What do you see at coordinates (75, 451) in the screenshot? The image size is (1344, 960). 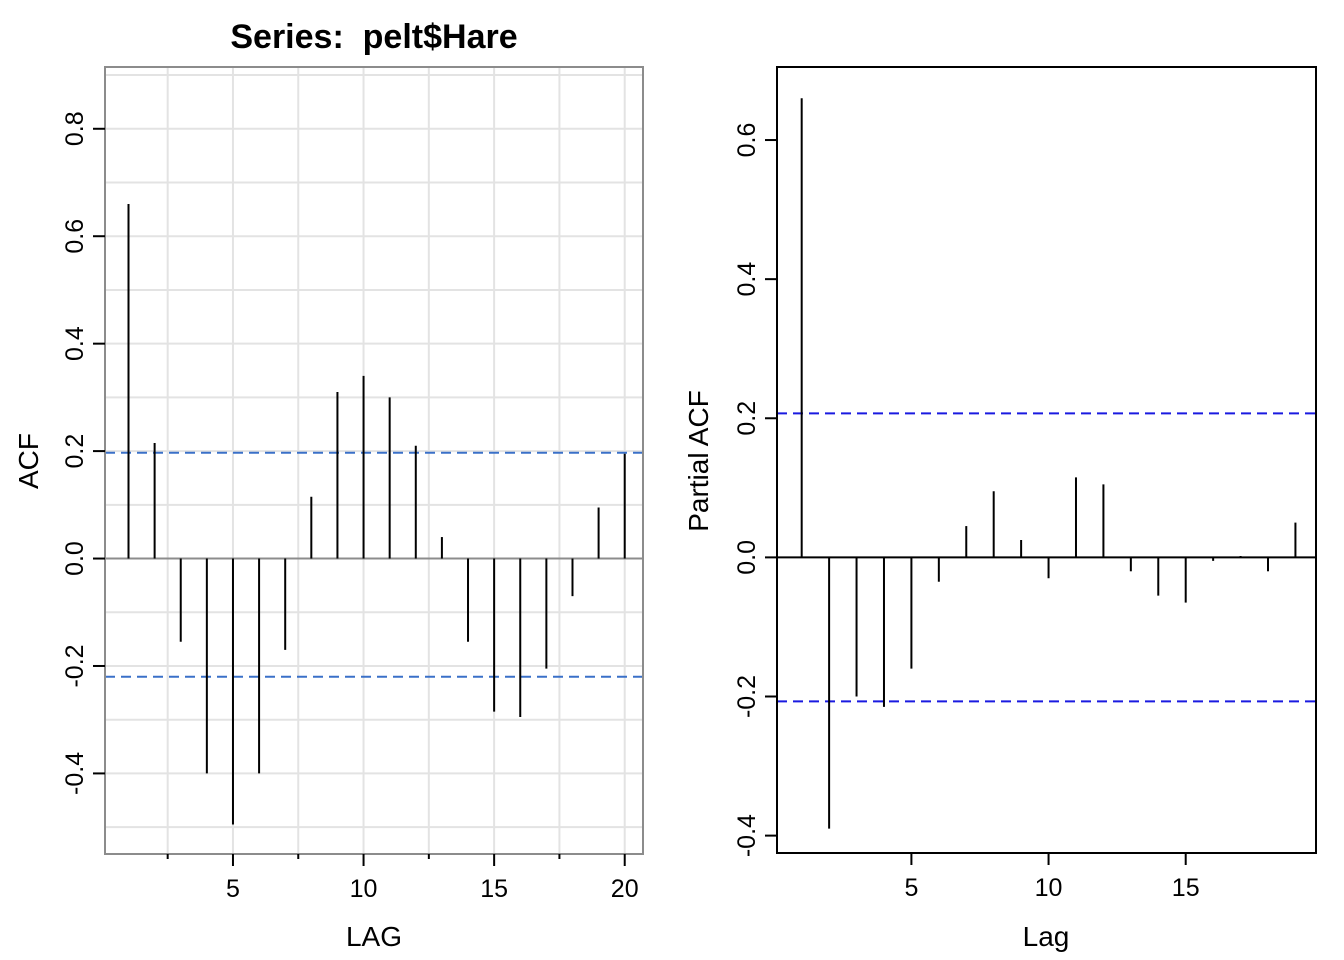 I see `acf-y-tick-label: 0.2` at bounding box center [75, 451].